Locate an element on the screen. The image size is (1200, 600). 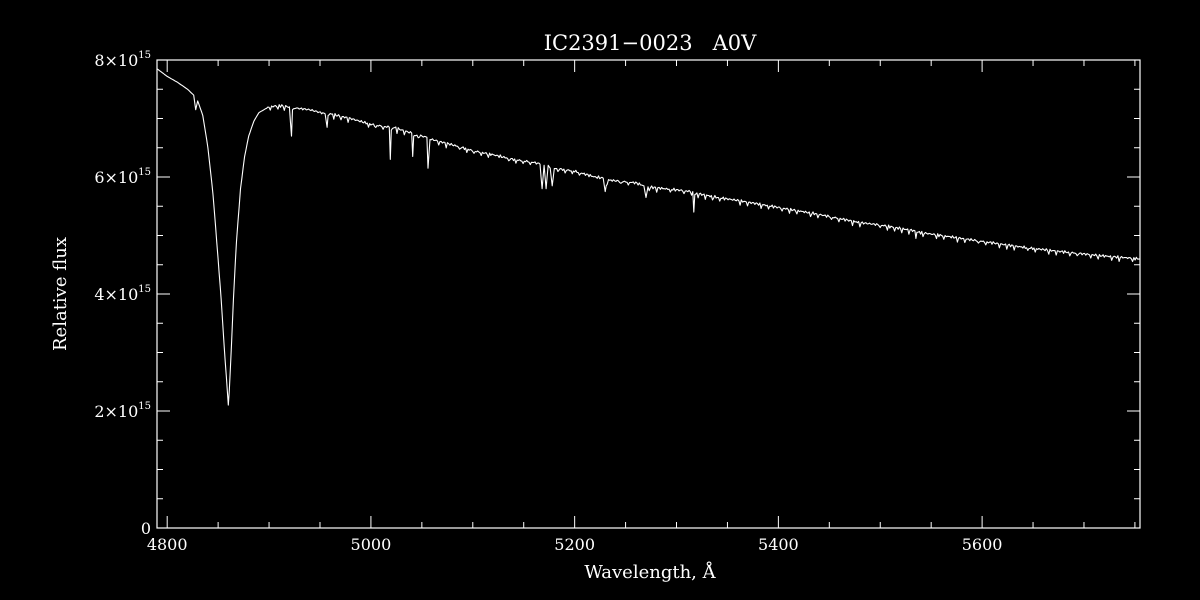
y-tick-label: 0 is located at coordinates (146, 528).